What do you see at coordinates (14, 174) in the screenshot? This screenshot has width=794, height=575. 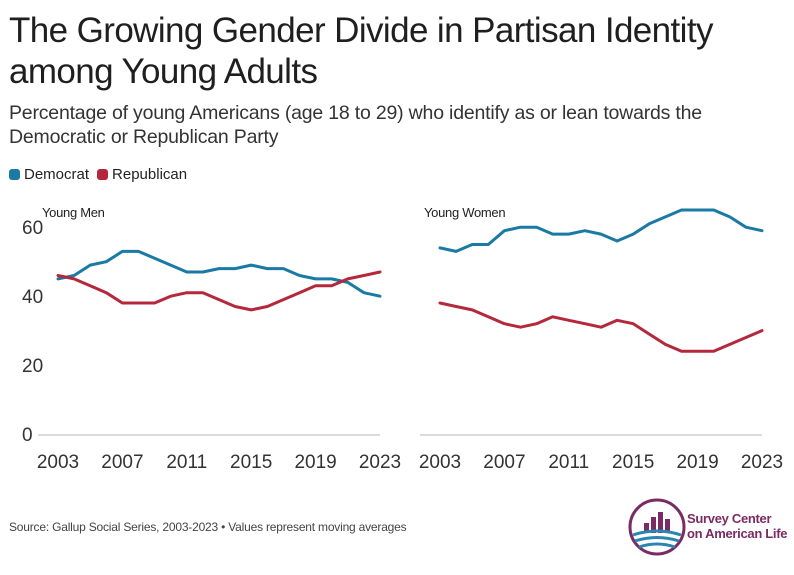 I see `legend-swatch-democrat` at bounding box center [14, 174].